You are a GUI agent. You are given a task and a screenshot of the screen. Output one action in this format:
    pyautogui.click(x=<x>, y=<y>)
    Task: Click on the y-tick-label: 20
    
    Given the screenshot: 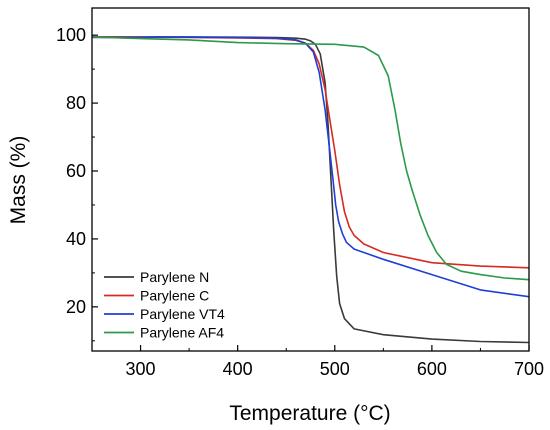 What is the action you would take?
    pyautogui.click(x=76, y=307)
    